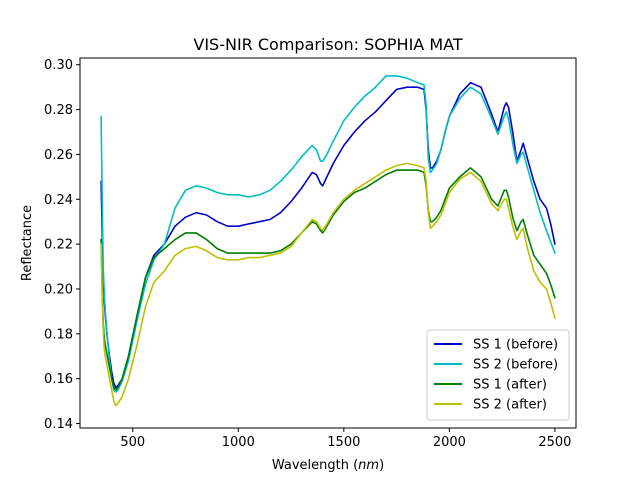 This screenshot has width=640, height=480. I want to click on chart-title: VIS-NIR Comparison: SOPHIA MAT, so click(327, 44).